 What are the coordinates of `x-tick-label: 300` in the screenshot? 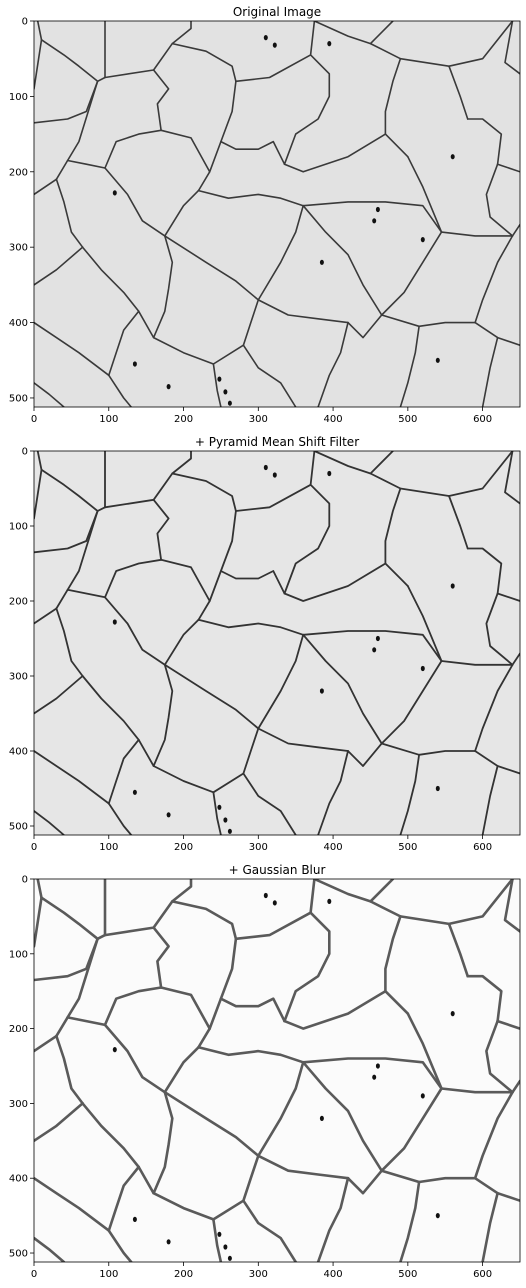 It's located at (258, 847).